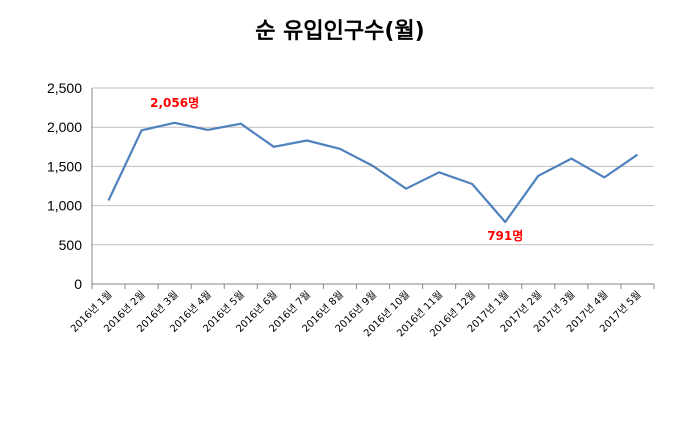 Image resolution: width=680 pixels, height=443 pixels. Describe the element at coordinates (339, 31) in the screenshot. I see `chart-title: 순 유입인구수(월)` at that location.